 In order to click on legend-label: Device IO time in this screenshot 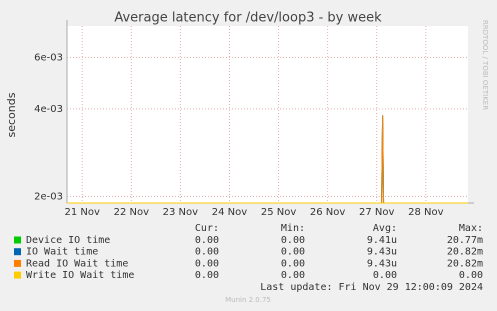, I will do `click(68, 240)`.